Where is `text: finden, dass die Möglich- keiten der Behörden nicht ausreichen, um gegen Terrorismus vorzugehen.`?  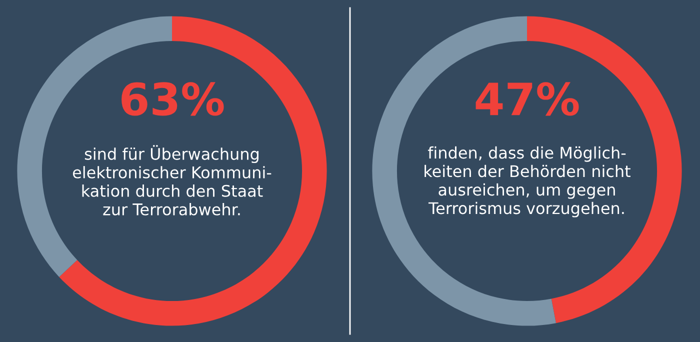 text: finden, dass die Möglich- keiten der Behörden nicht ausreichen, um gegen Terrorismus vorzugehen. is located at coordinates (527, 182).